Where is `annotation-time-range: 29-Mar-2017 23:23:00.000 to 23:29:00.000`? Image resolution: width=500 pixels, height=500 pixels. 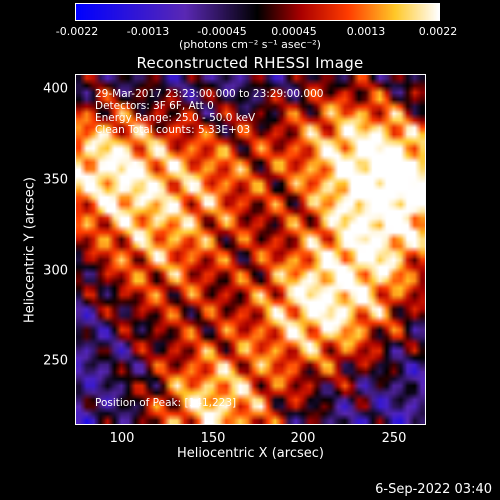 annotation-time-range: 29-Mar-2017 23:23:00.000 to 23:29:00.000 is located at coordinates (209, 94).